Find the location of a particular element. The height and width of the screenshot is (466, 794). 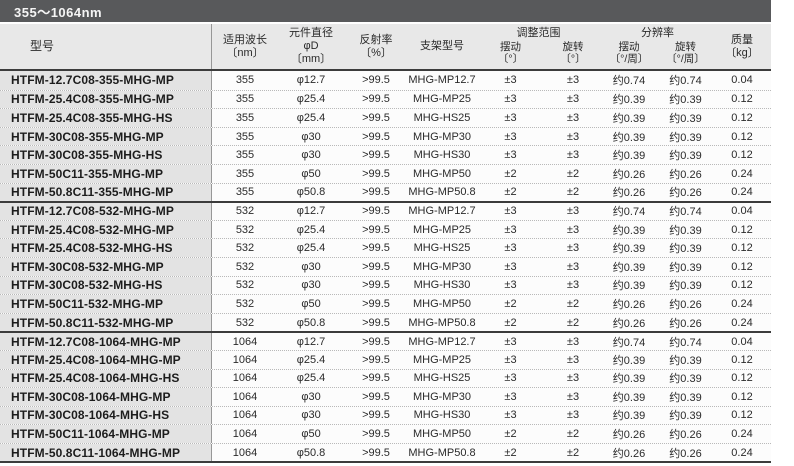

cell-model: HTFM-12.7C08-1064-MHG-MP is located at coordinates (106, 341).